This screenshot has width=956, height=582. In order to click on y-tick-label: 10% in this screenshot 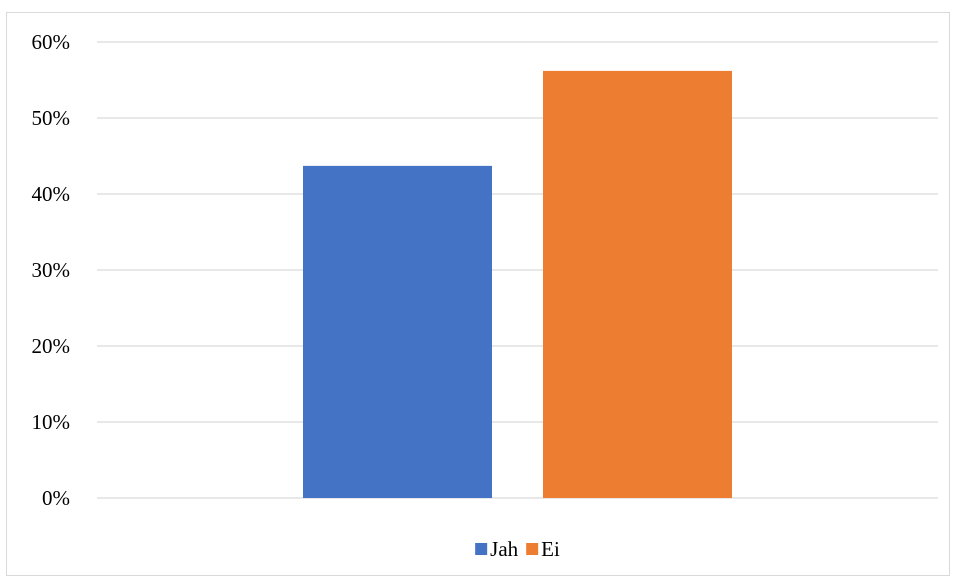, I will do `click(51, 422)`.